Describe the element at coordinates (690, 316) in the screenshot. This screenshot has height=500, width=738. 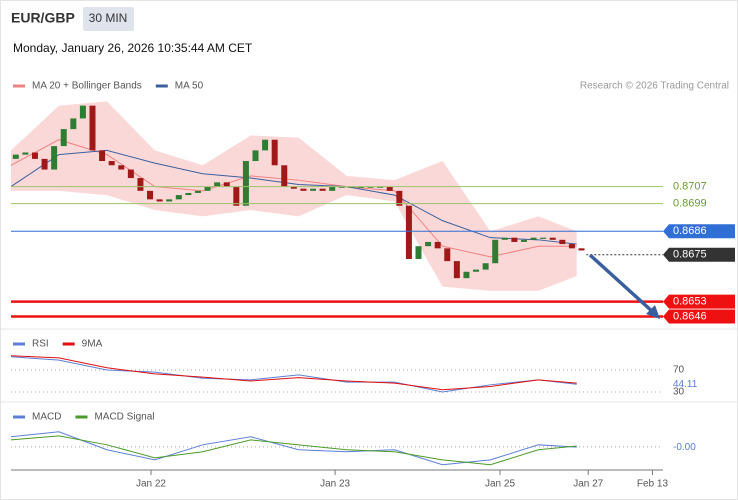
I see `level-label: 0.8646` at that location.